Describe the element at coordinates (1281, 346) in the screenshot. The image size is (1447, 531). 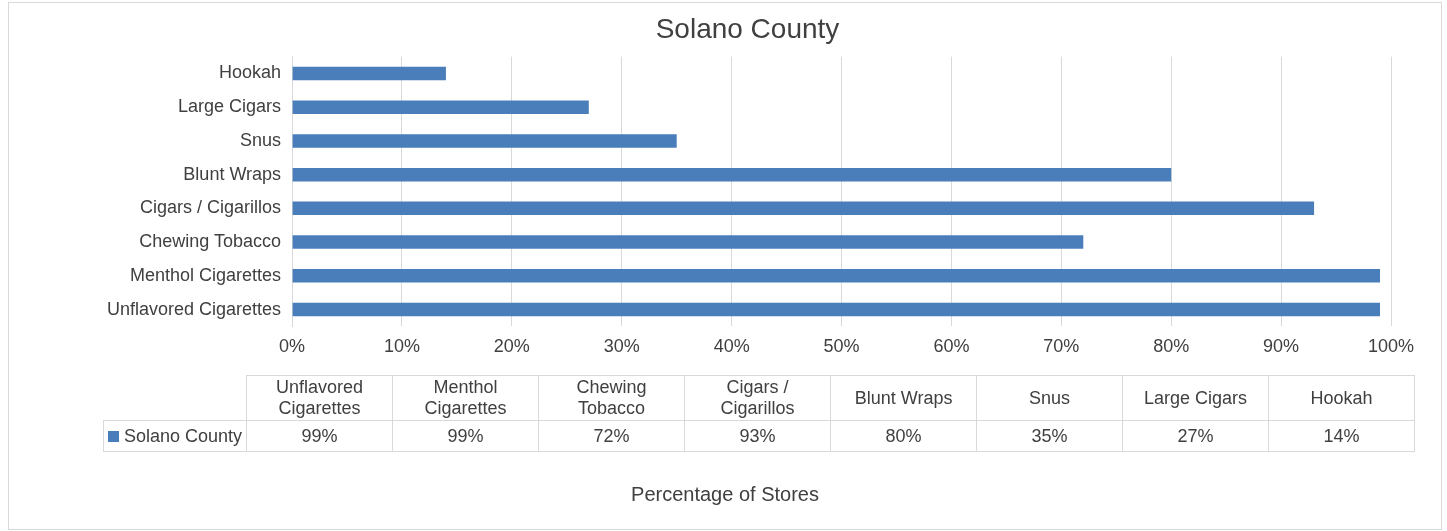
I see `x-tick-label: 90%` at that location.